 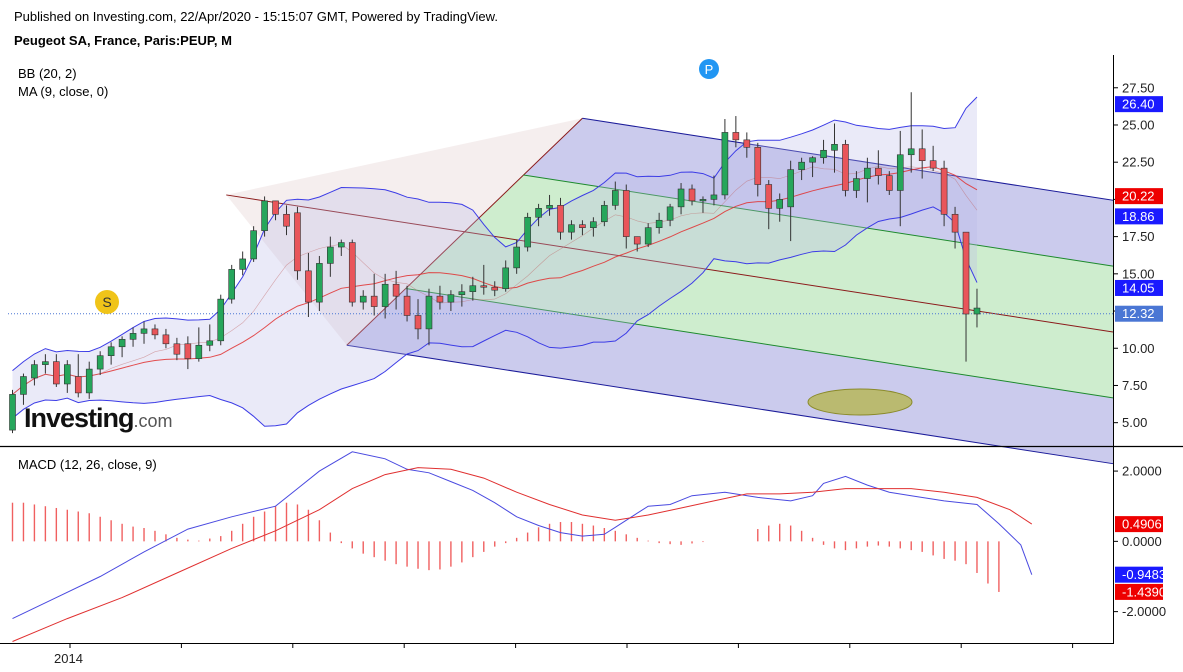 I want to click on logo-name: Investing, so click(x=79, y=418).